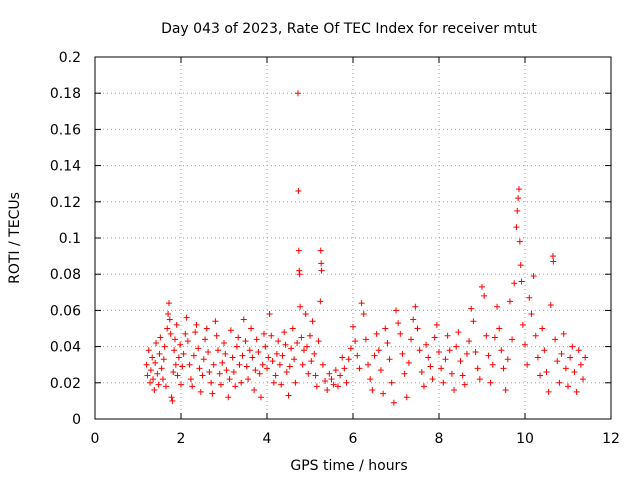  I want to click on x-axis-label: GPS time / hours, so click(348, 466).